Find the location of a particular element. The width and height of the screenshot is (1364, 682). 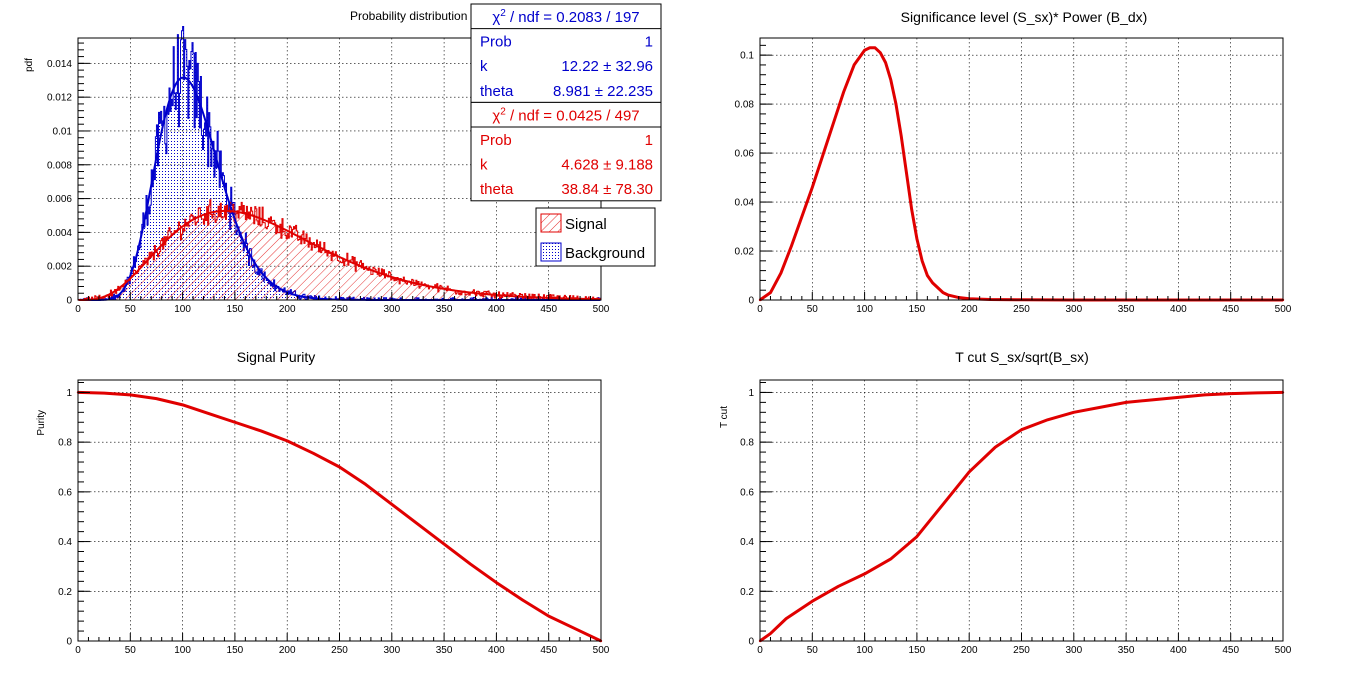

stat-value: 38.84 ± 78.30 is located at coordinates (607, 189).